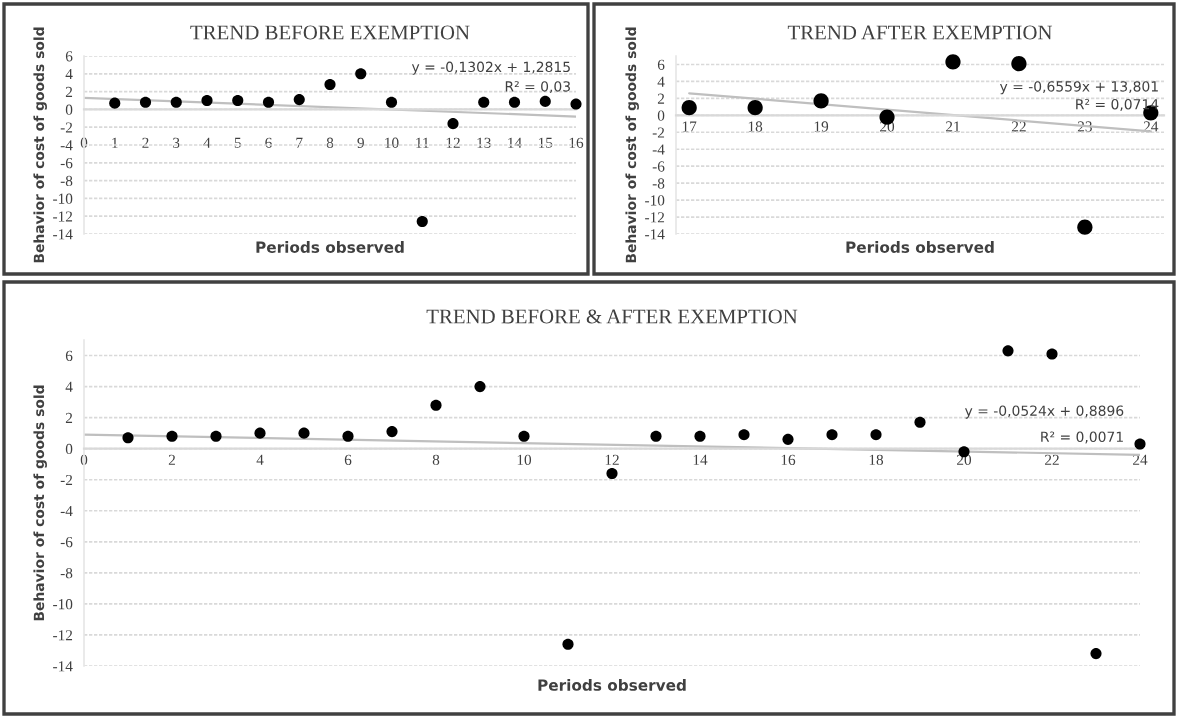  Describe the element at coordinates (920, 32) in the screenshot. I see `chart-title: TREND AFTER EXEMPTION` at that location.